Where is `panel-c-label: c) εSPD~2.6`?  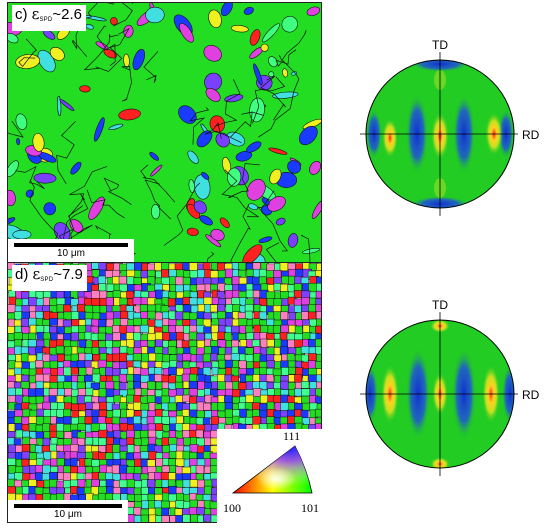 panel-c-label: c) εSPD~2.6 is located at coordinates (49, 18).